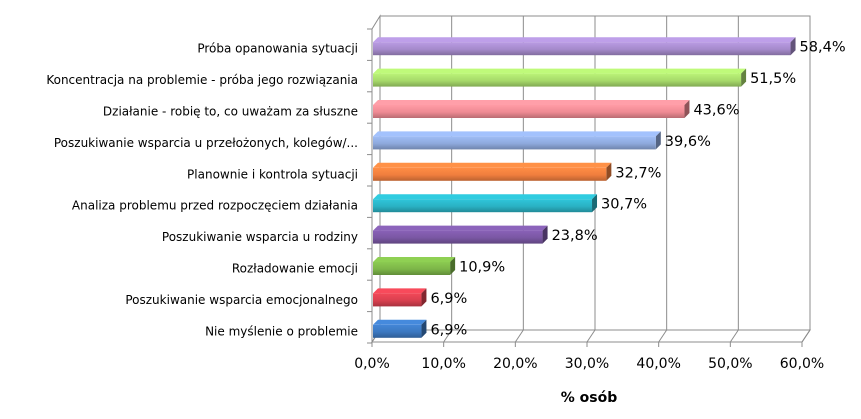  What do you see at coordinates (295, 269) in the screenshot?
I see `category-label: Rozładowanie emocji` at bounding box center [295, 269].